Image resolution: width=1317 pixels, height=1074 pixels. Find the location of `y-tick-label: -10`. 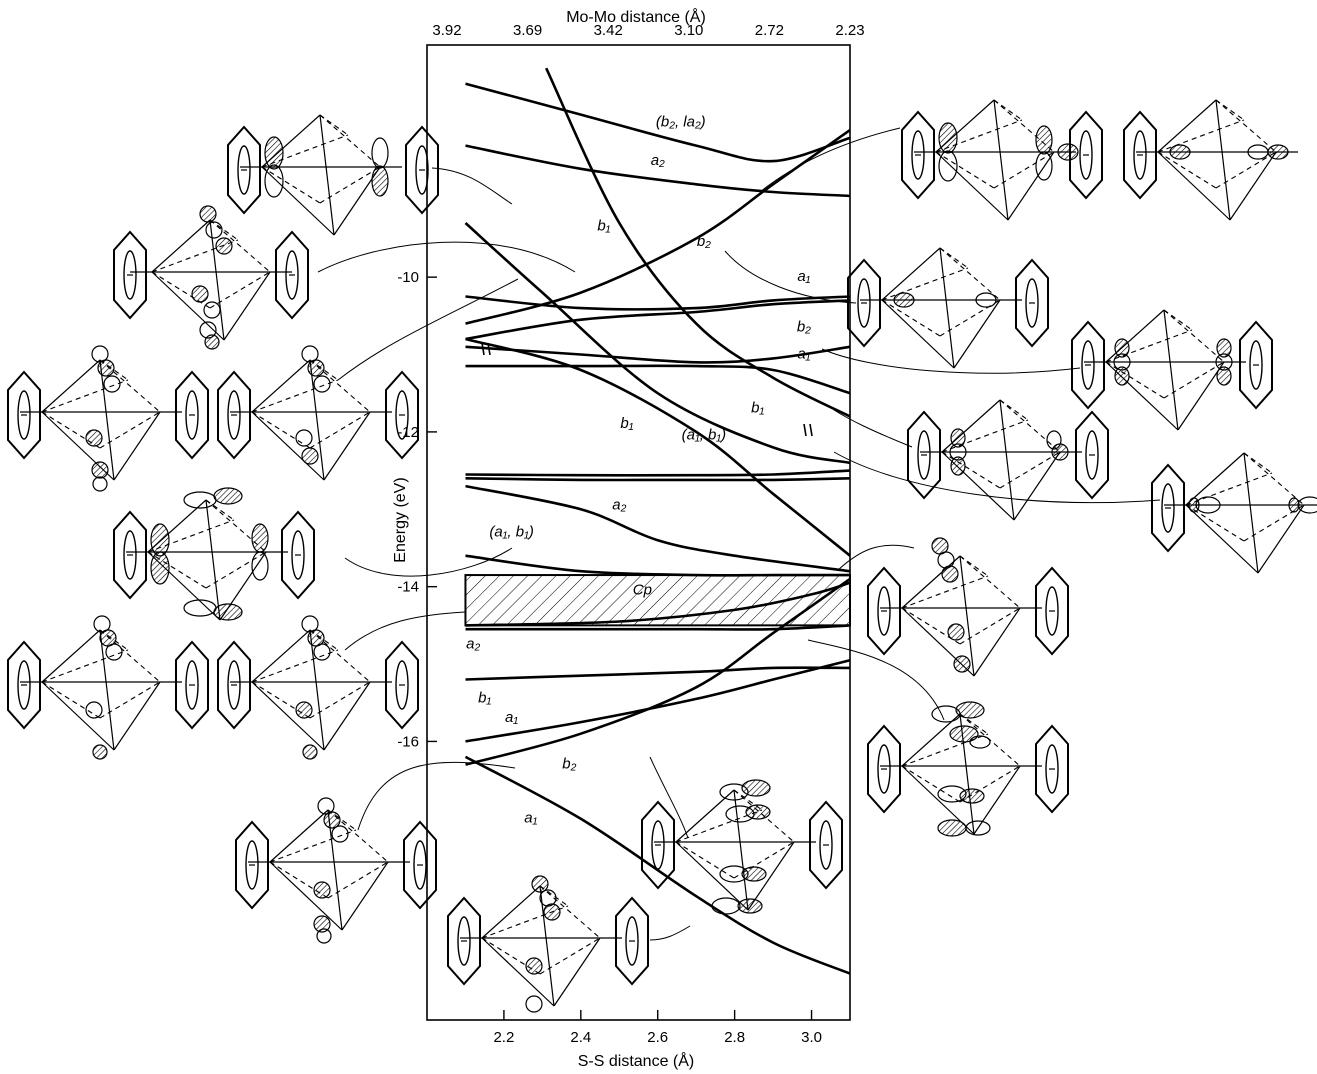

y-tick-label: -10 is located at coordinates (408, 277).